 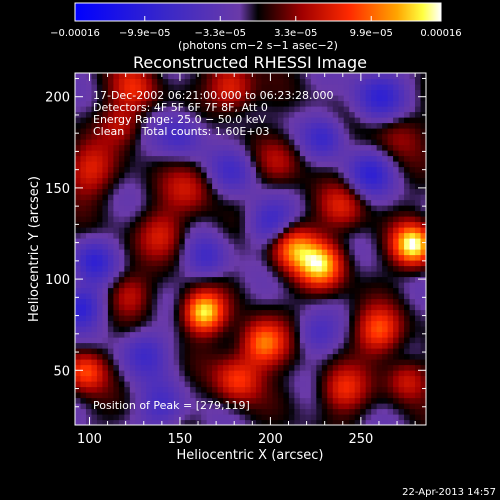 What do you see at coordinates (57, 189) in the screenshot?
I see `y-tick-label: 150` at bounding box center [57, 189].